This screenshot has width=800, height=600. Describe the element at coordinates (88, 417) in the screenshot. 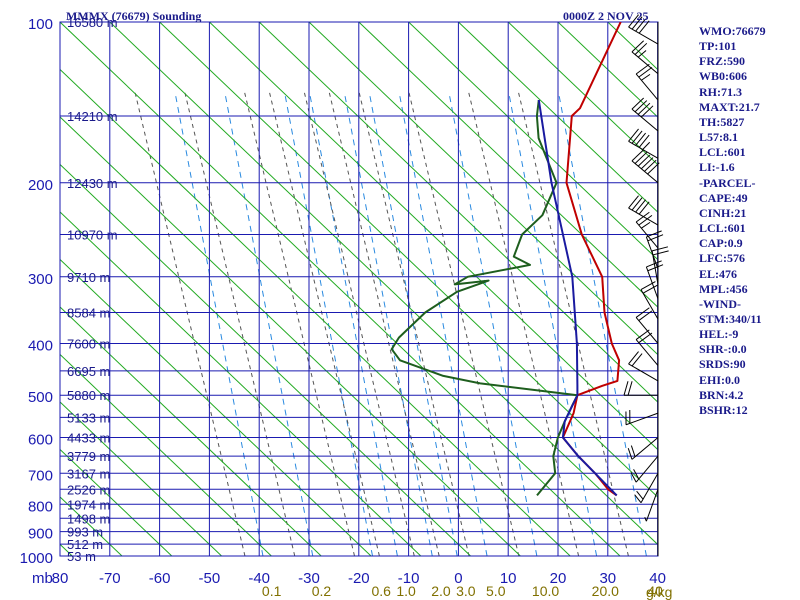

I see `height-label: 5133 m` at that location.